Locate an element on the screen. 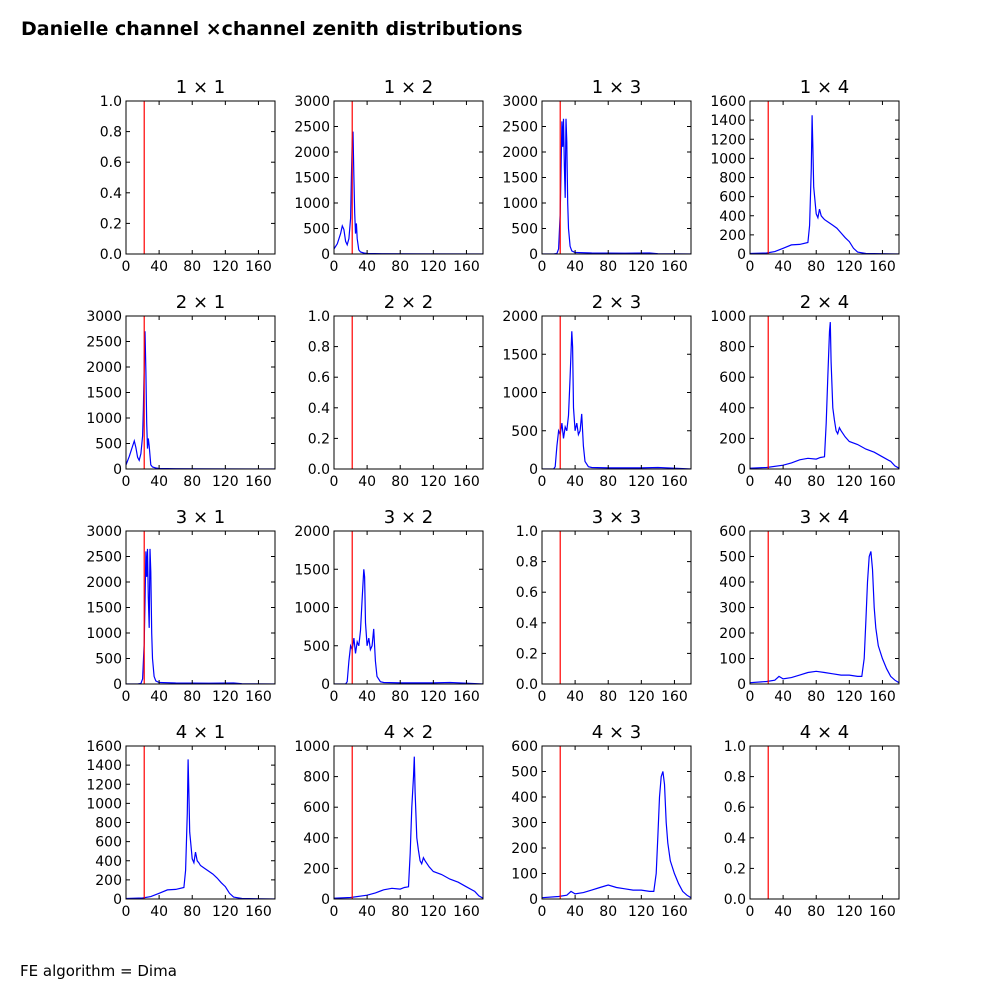 Image resolution: width=1000 pixels, height=1000 pixels. subplot-title: 4 × 2 is located at coordinates (408, 732).